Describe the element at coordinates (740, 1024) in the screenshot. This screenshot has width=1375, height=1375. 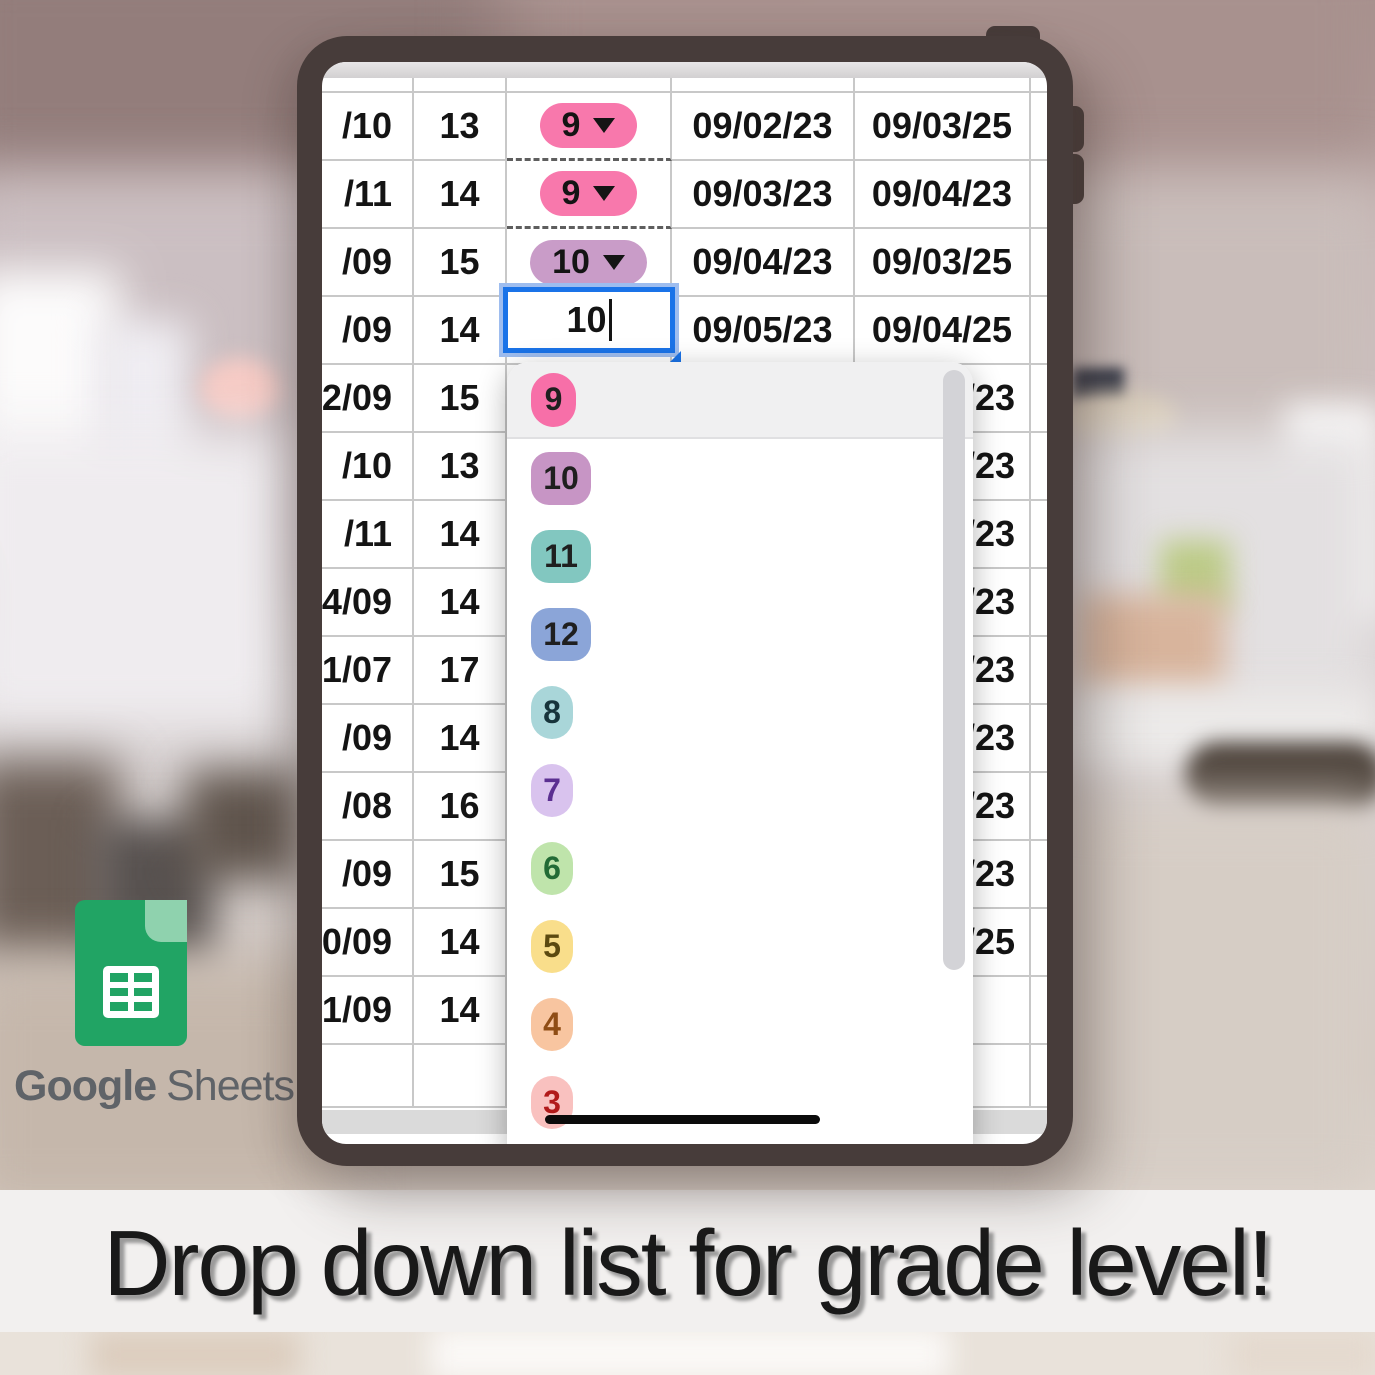
I see `dropdown-item: 4` at that location.